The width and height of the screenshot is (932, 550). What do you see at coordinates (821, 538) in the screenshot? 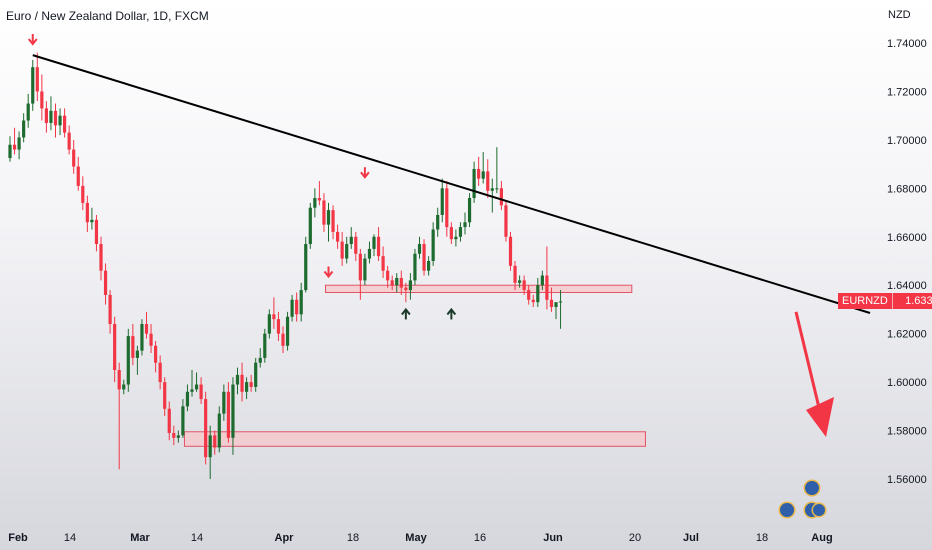
I see `x-tick-label: Aug` at bounding box center [821, 538].